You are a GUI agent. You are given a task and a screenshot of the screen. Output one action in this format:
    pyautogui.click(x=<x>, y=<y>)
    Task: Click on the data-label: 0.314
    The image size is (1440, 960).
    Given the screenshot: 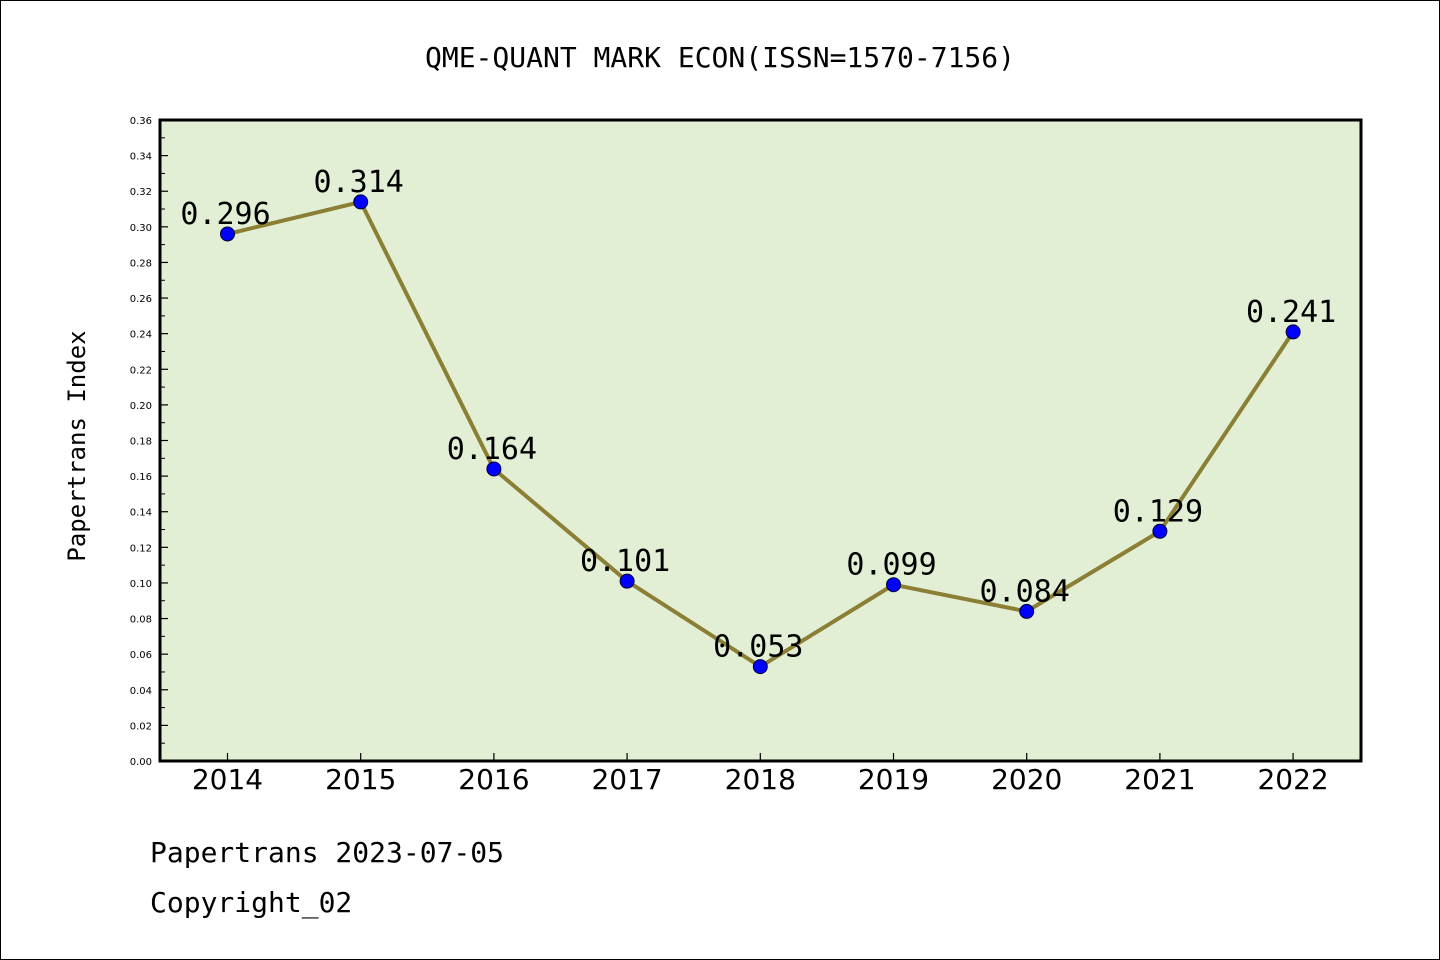 What is the action you would take?
    pyautogui.click(x=359, y=182)
    